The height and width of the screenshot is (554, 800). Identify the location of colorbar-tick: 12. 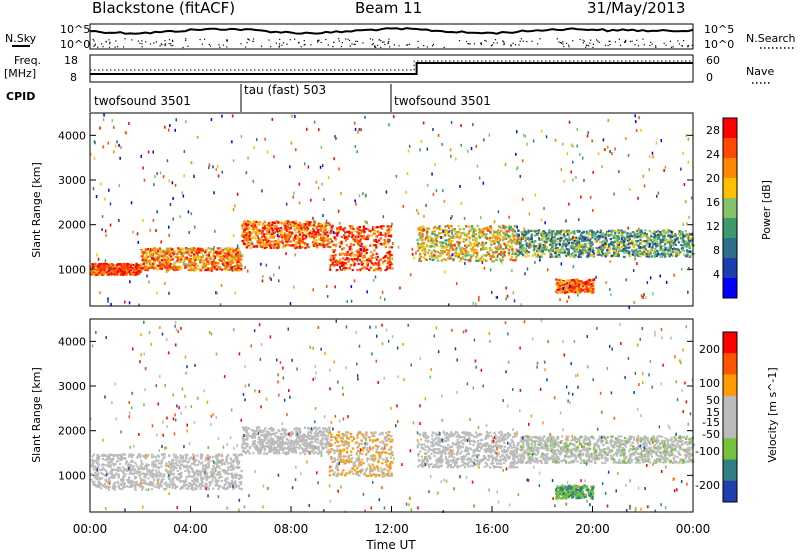
(713, 226).